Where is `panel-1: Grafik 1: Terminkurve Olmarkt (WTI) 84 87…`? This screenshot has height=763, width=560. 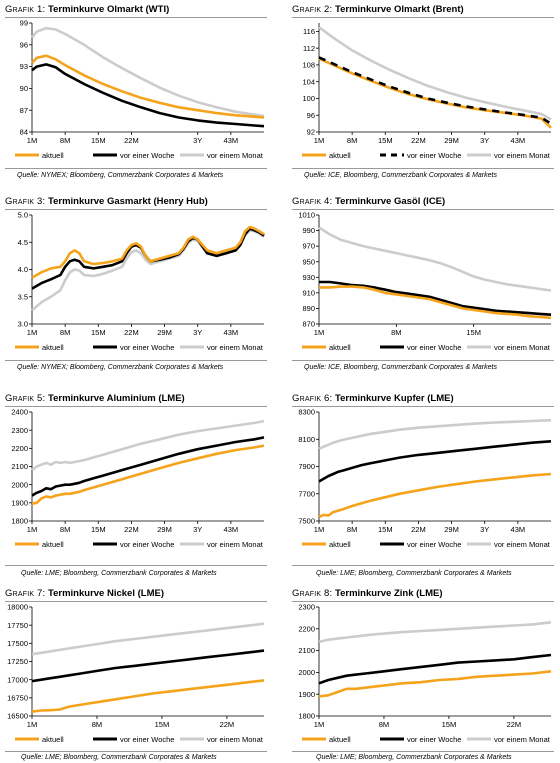
panel-1: Grafik 1: Terminkurve Olmarkt (WTI) 84 87… is located at coordinates (136, 94).